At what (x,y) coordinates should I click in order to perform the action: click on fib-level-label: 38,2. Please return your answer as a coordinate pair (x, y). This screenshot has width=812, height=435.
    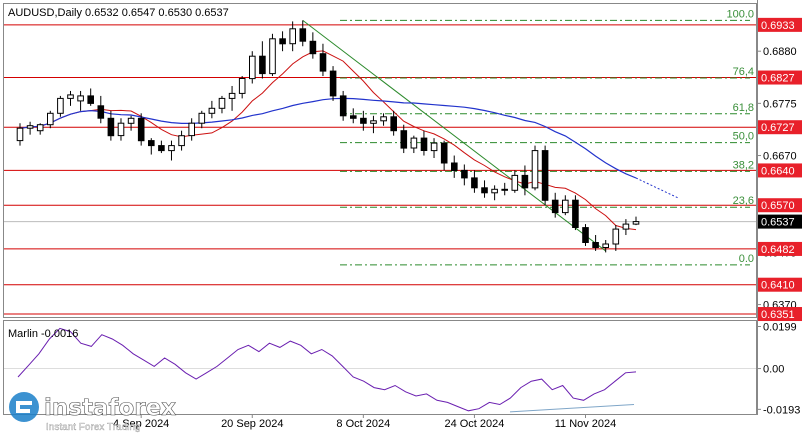
    Looking at the image, I should click on (743, 165).